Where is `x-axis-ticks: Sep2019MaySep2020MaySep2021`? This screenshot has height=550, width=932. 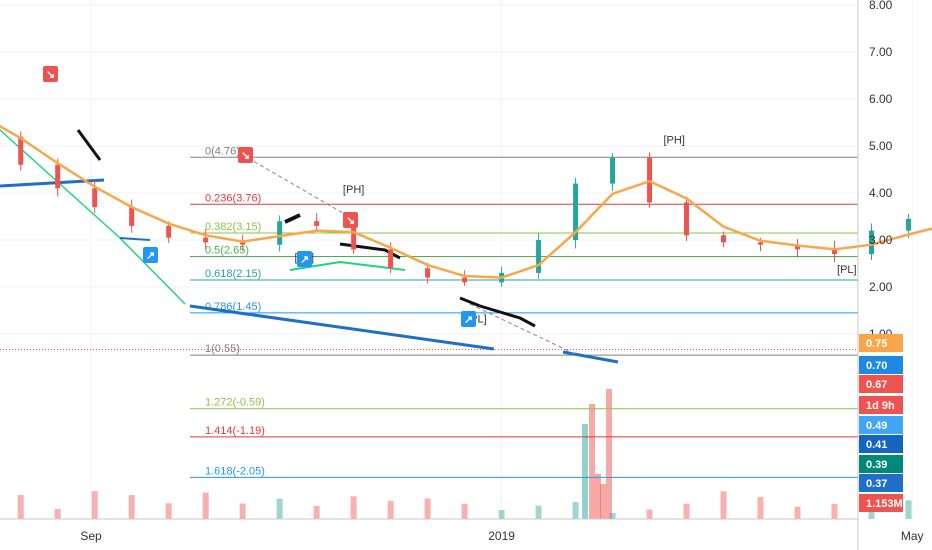
x-axis-ticks: Sep2019MaySep2020MaySep2021 is located at coordinates (501, 536).